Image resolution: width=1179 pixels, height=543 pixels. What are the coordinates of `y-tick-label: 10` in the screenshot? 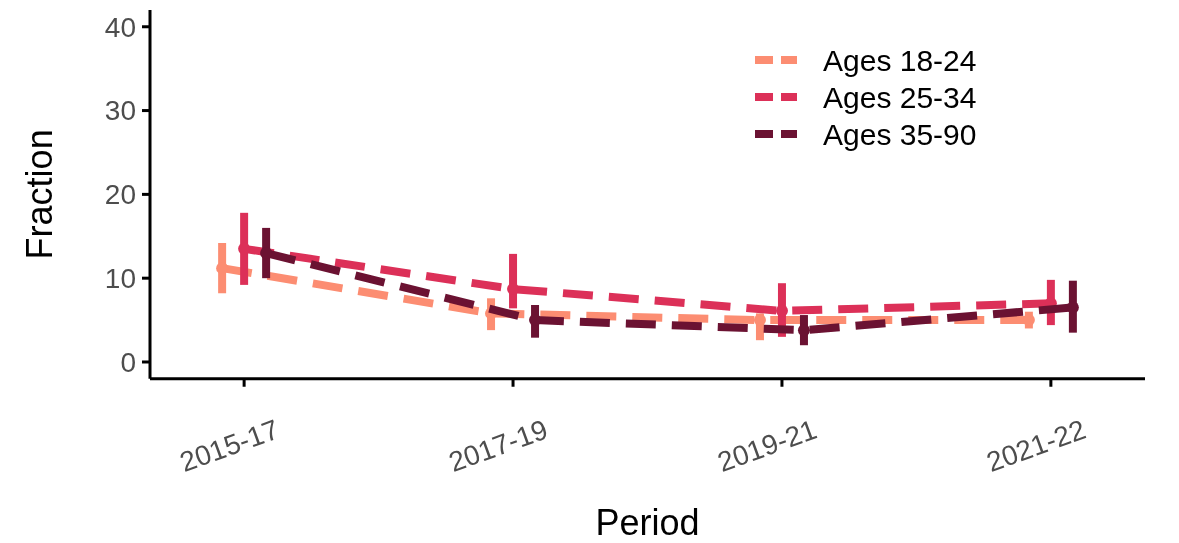 It's located at (120, 278).